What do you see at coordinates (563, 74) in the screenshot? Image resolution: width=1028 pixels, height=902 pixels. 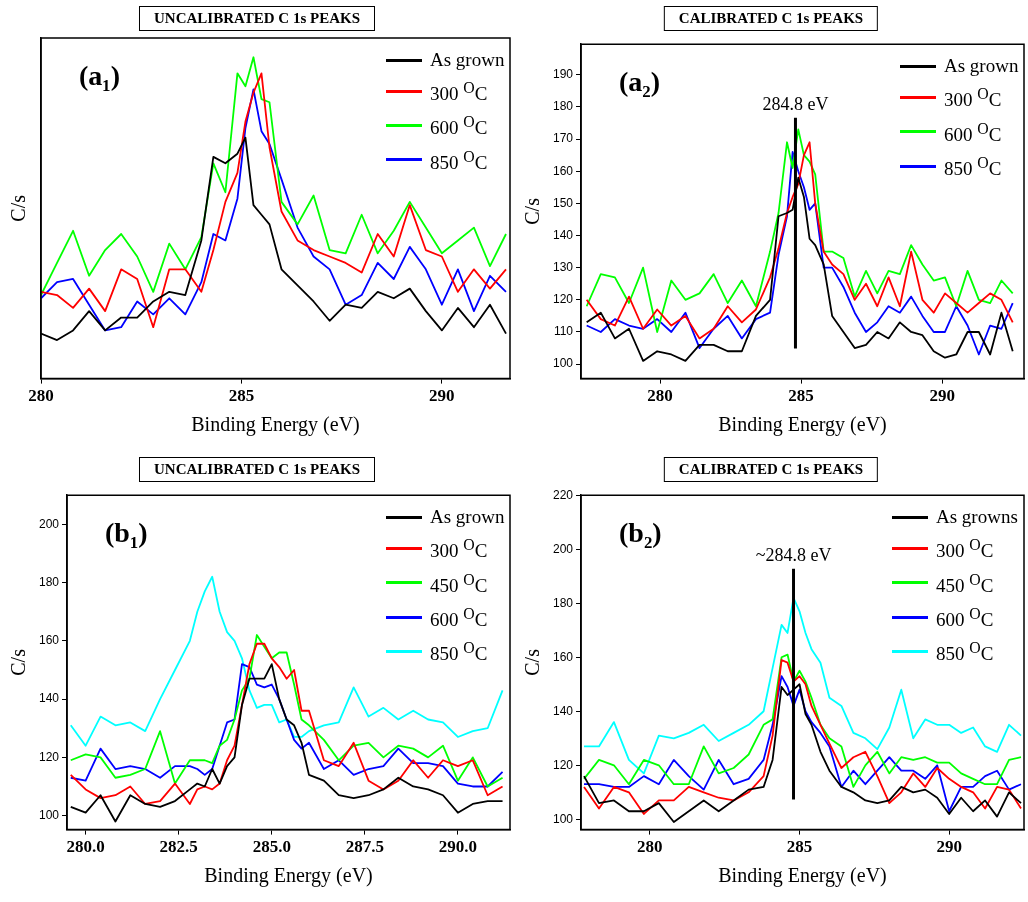 I see `y-tick-label: 190` at bounding box center [563, 74].